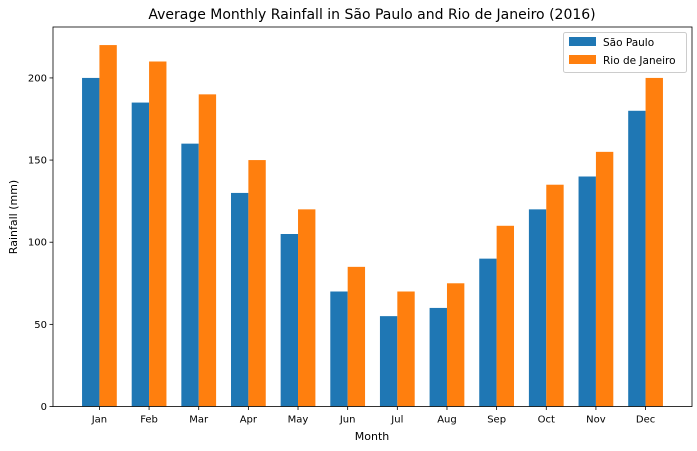  I want to click on bar-sao-paulo-jun, so click(339, 349).